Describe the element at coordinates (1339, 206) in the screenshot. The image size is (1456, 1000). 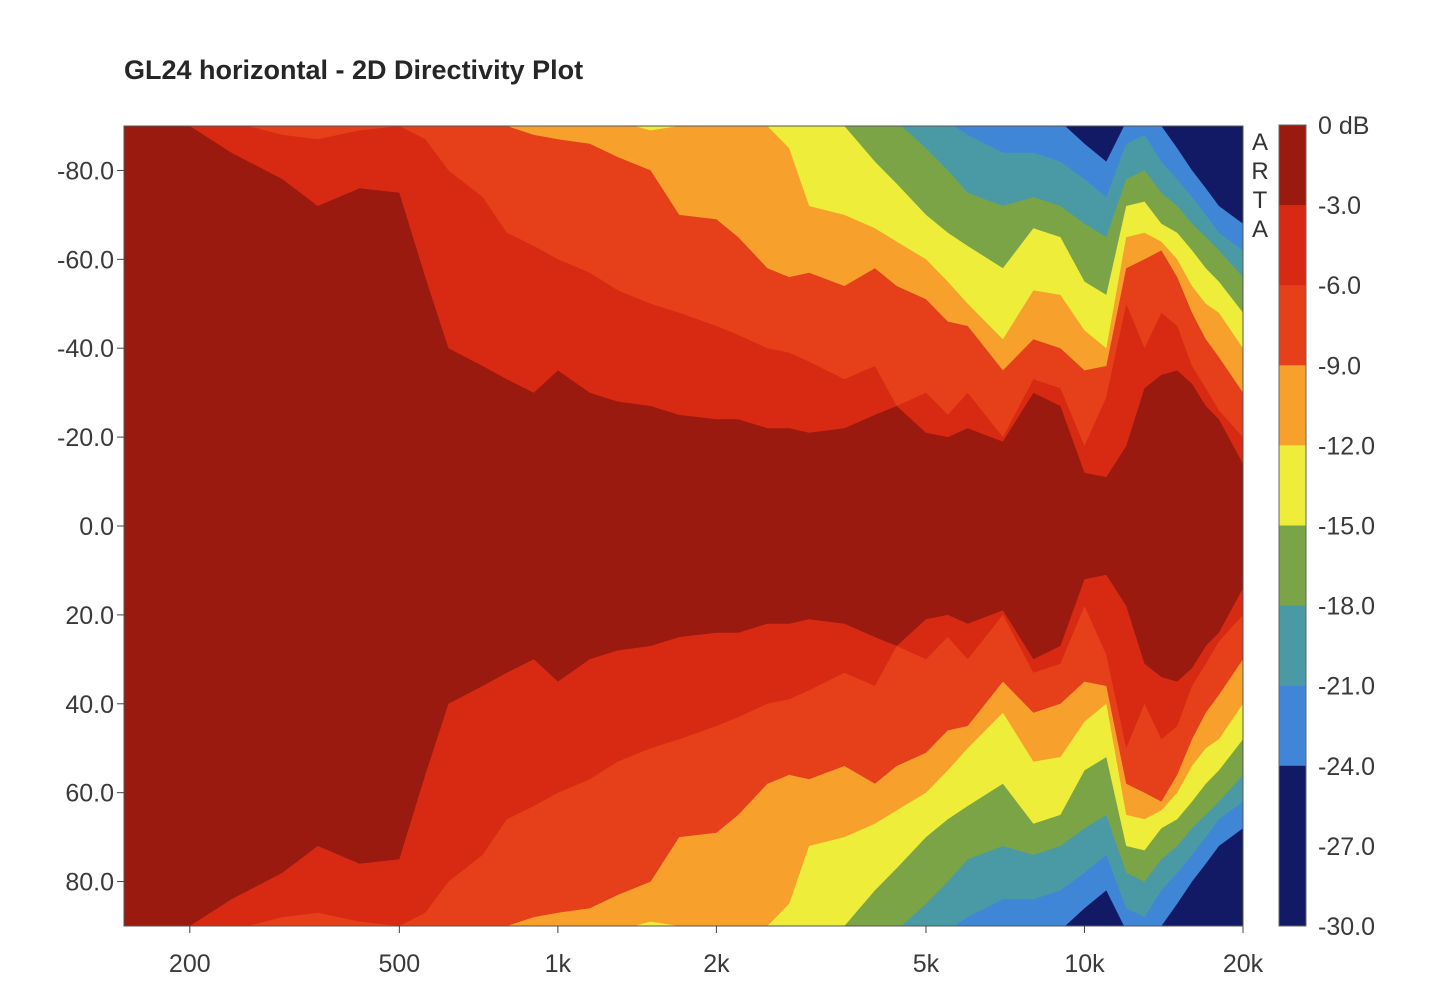
I see `colorbar-label: -3.0` at that location.